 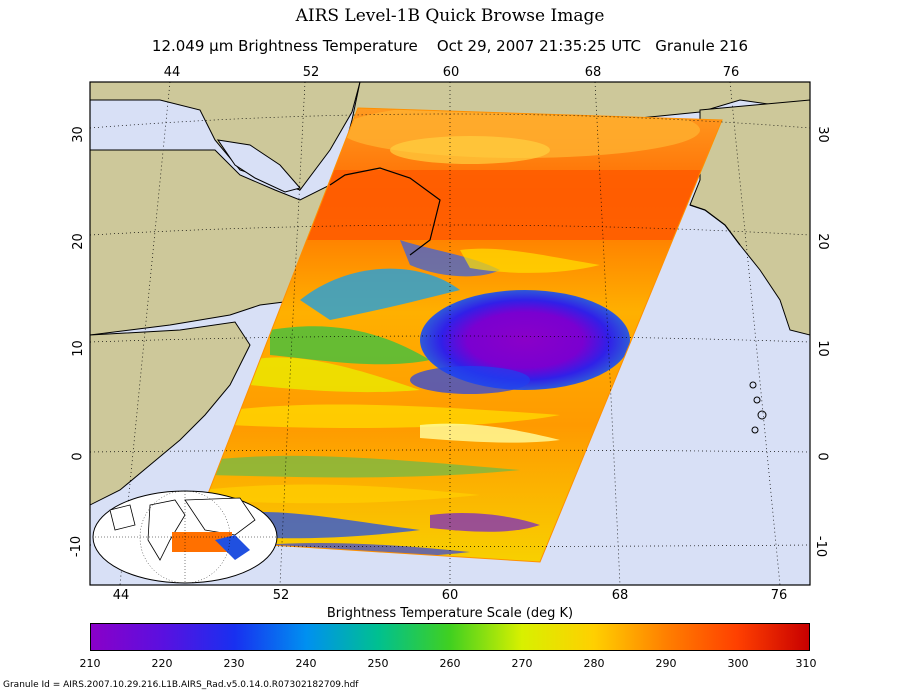 What do you see at coordinates (822, 348) in the screenshot?
I see `lat-label-right: 10` at bounding box center [822, 348].